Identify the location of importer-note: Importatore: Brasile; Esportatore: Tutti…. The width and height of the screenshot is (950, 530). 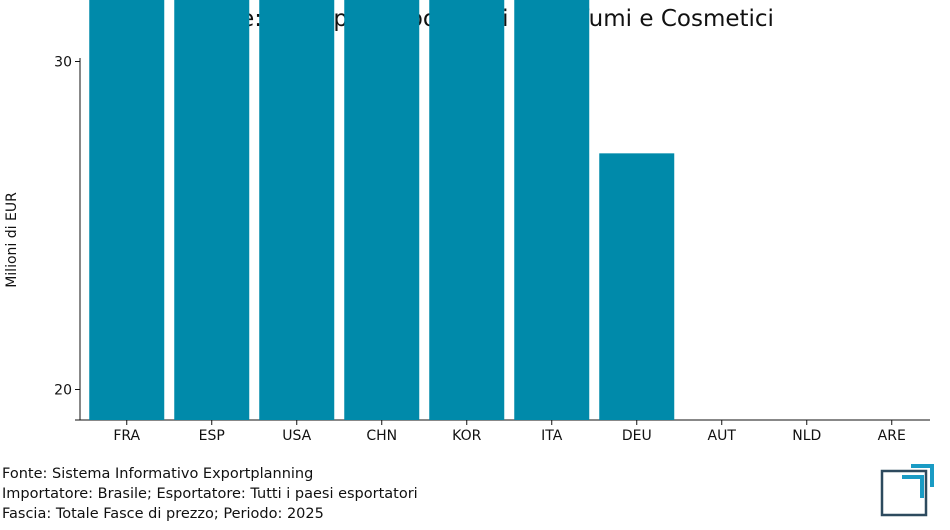
(210, 494).